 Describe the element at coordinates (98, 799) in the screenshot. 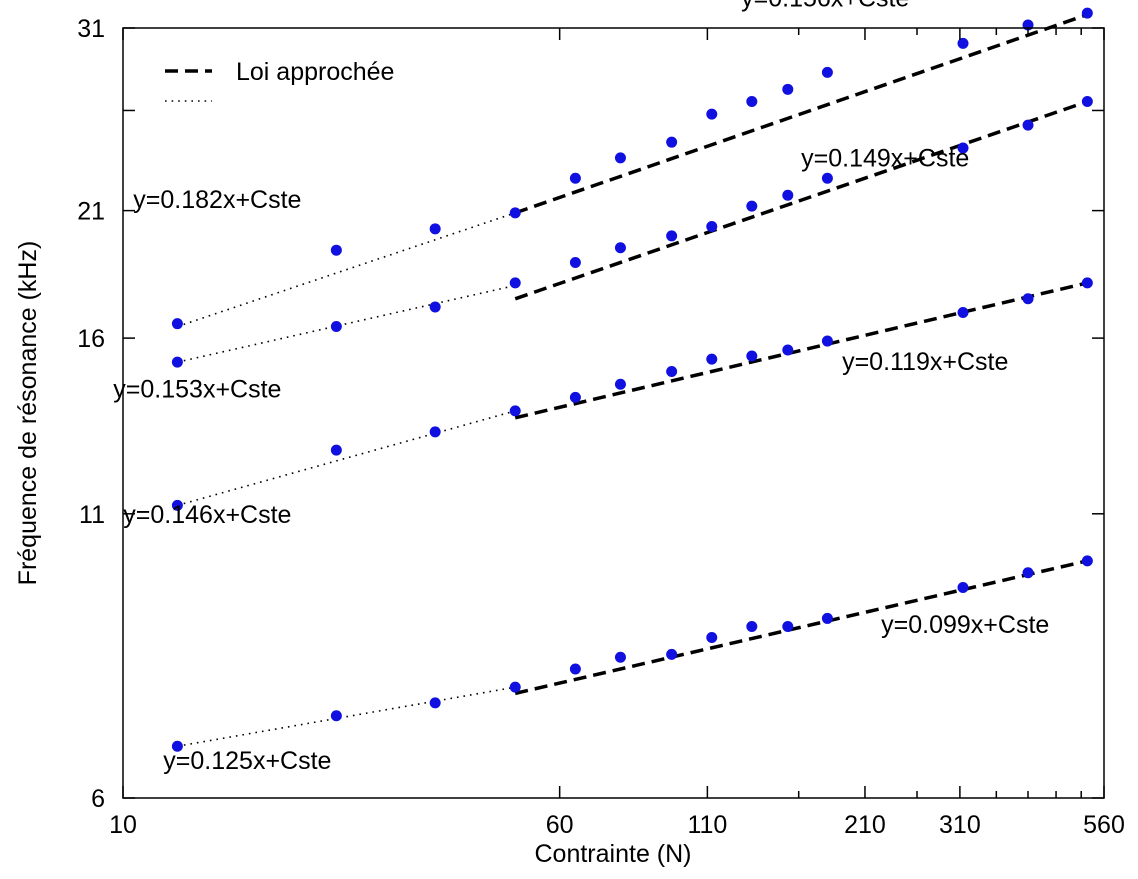

I see `y-tick-label: 6` at that location.